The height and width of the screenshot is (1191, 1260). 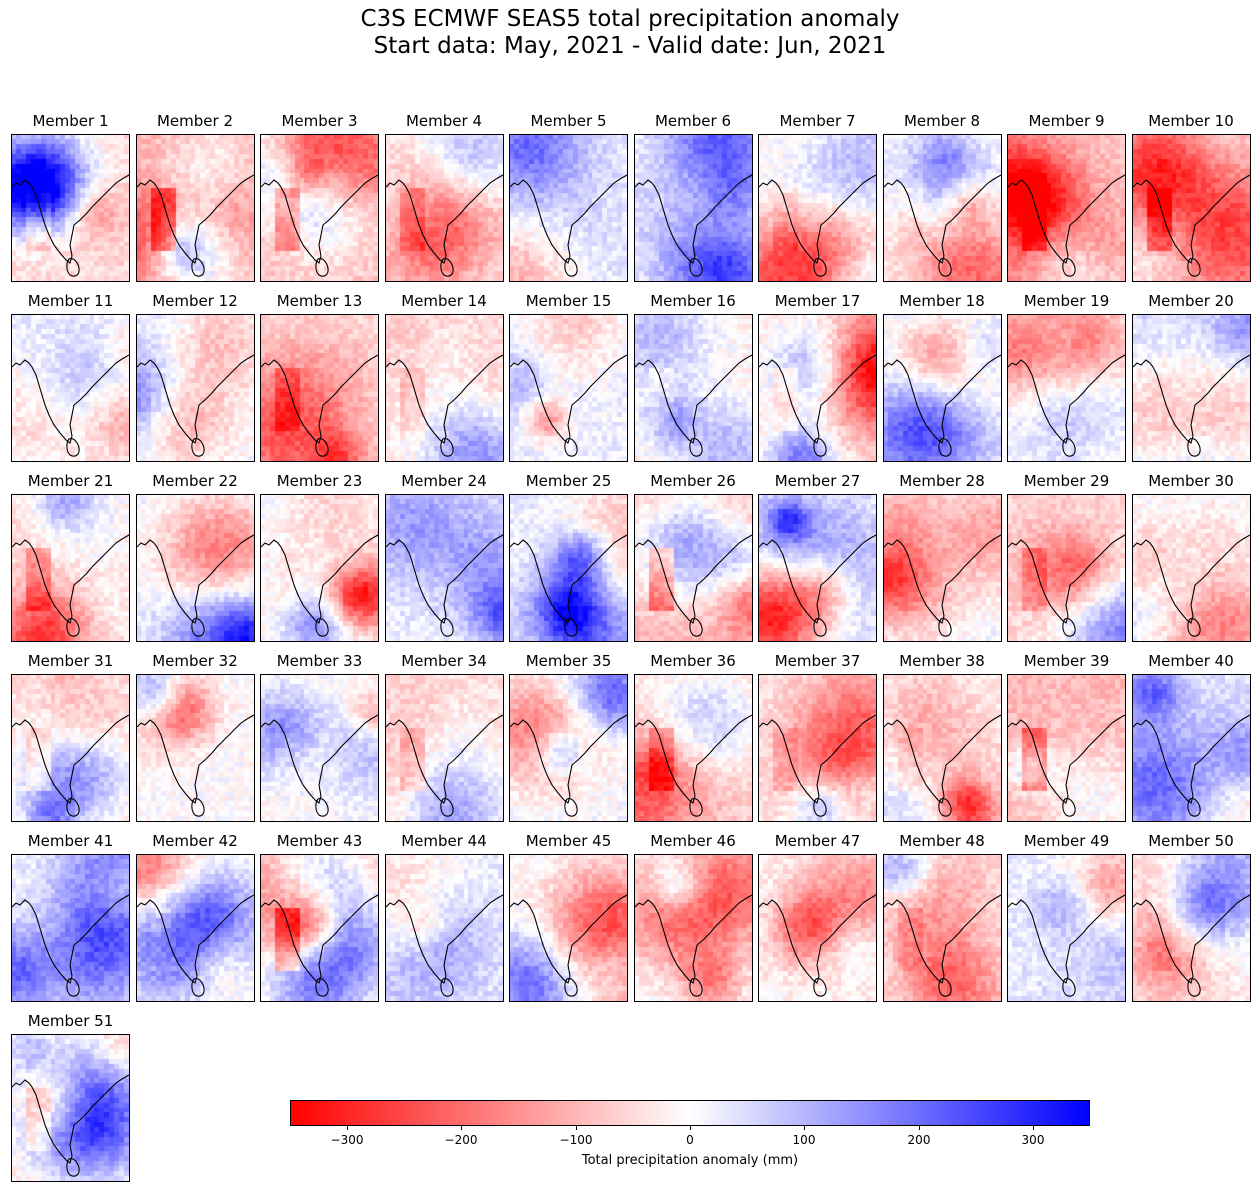 I want to click on member-panel: Member 3, so click(x=319, y=197).